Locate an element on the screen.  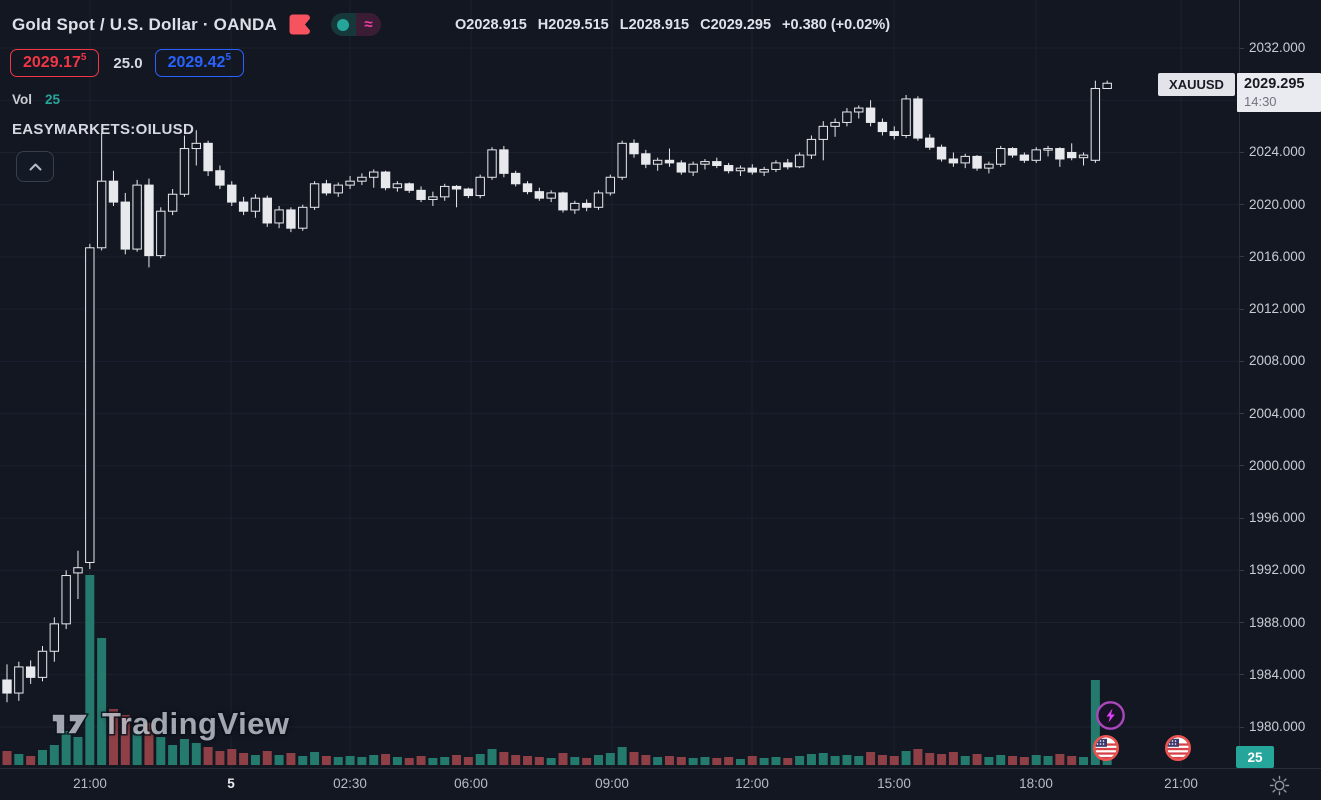
symbol-title: Gold Spot / U.S. Dollar · OANDA is located at coordinates (144, 24).